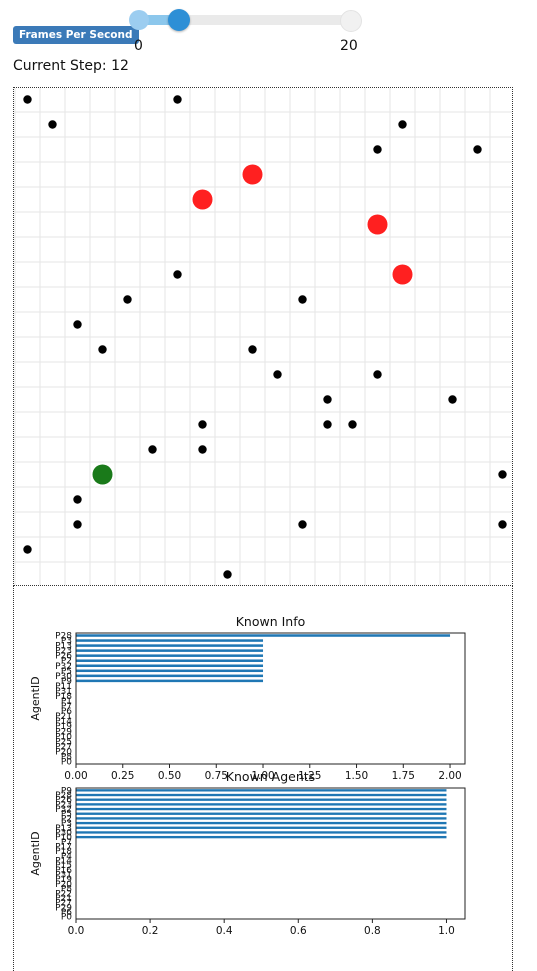  I want to click on known-agents-ytick-label: P13, so click(63, 829).